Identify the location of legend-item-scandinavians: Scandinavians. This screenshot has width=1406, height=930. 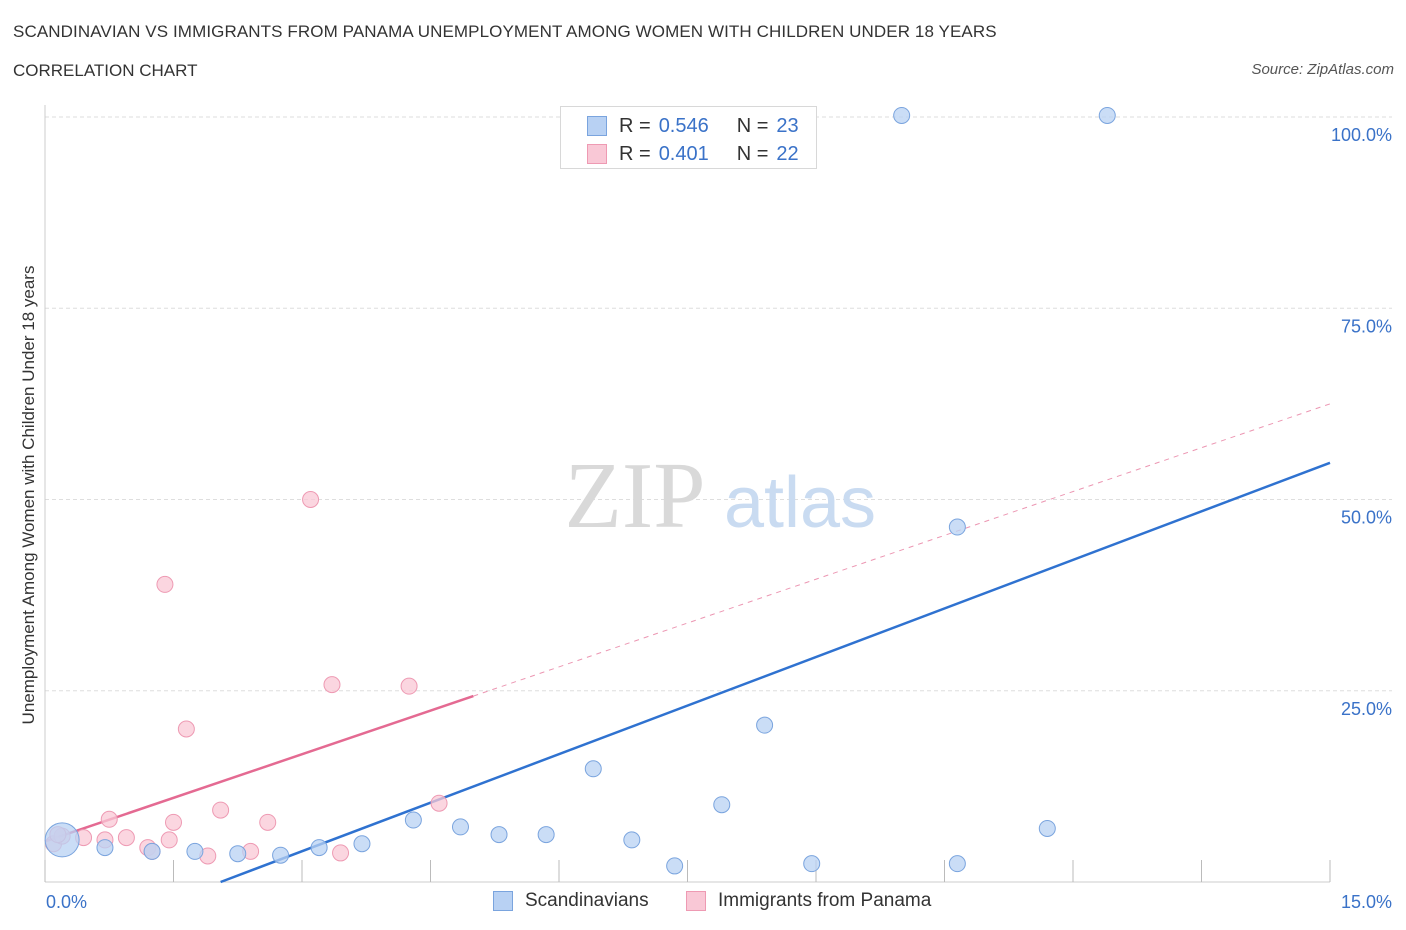
(571, 901).